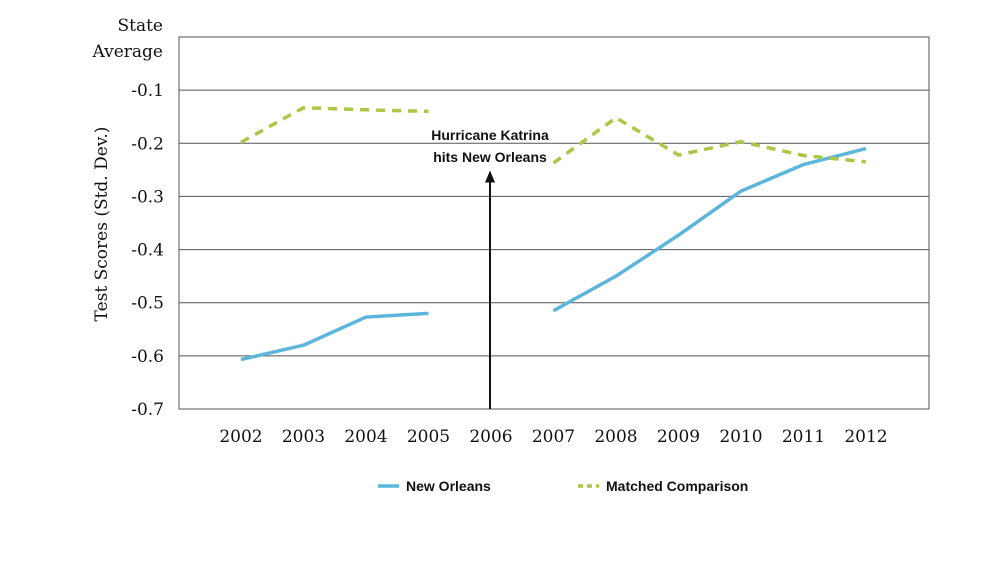 Image resolution: width=1000 pixels, height=563 pixels. I want to click on x-tick-label: 2004, so click(365, 437).